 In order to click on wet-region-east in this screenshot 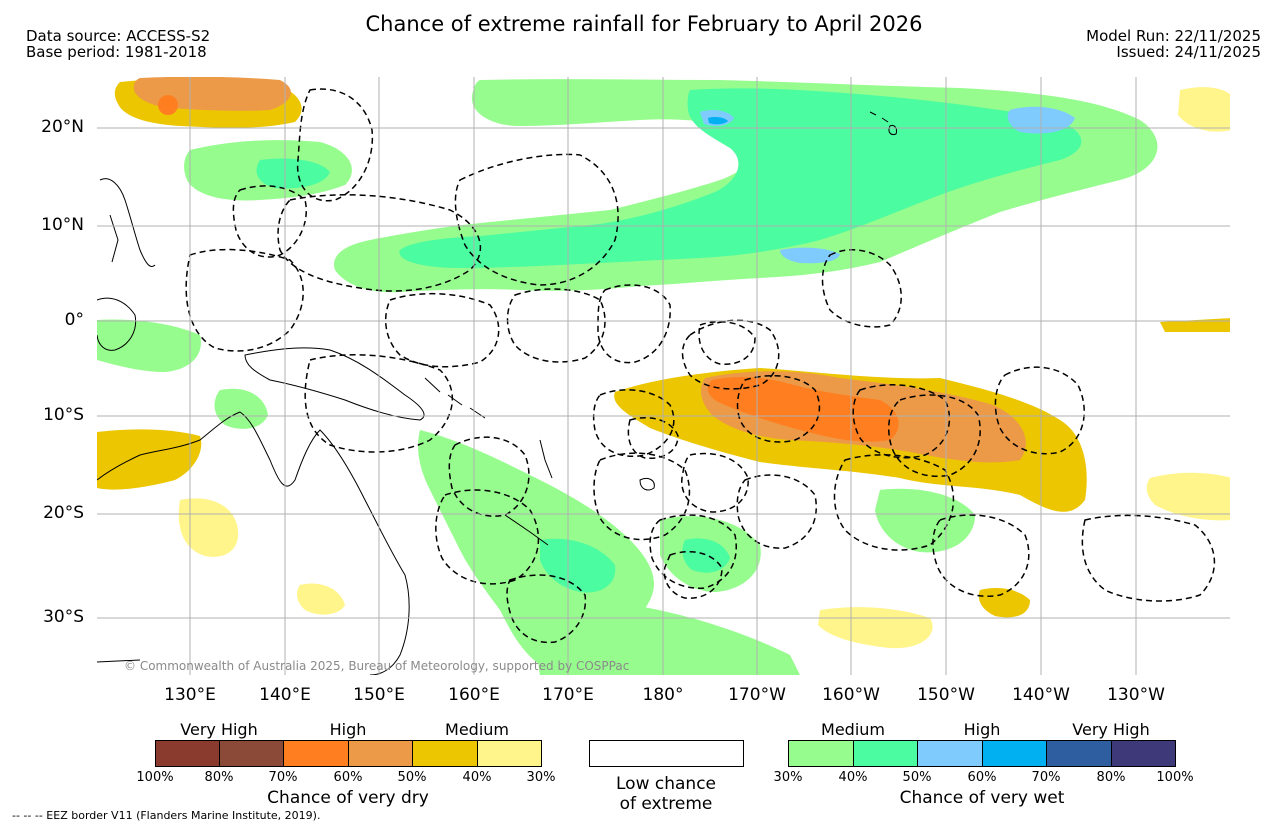, I will do `click(925, 520)`.